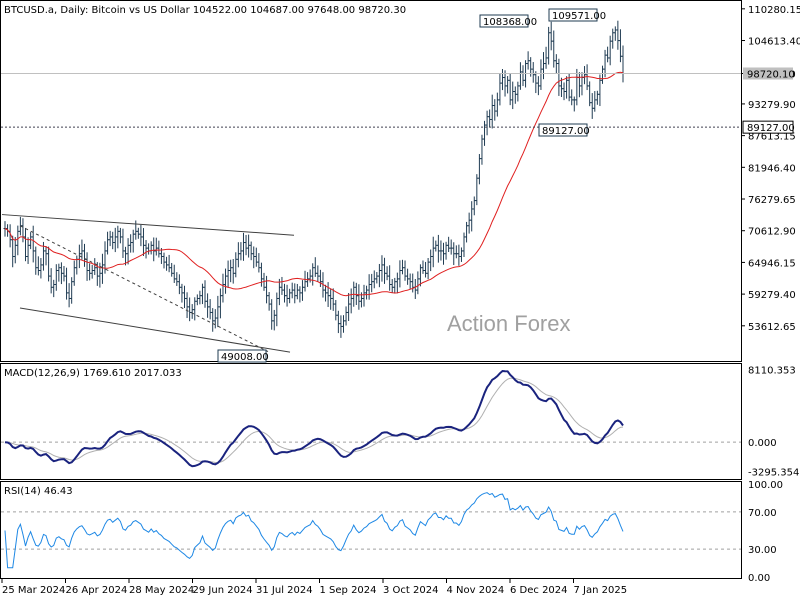 The image size is (800, 600). Describe the element at coordinates (772, 200) in the screenshot. I see `price-tick-label: 76279.65` at that location.